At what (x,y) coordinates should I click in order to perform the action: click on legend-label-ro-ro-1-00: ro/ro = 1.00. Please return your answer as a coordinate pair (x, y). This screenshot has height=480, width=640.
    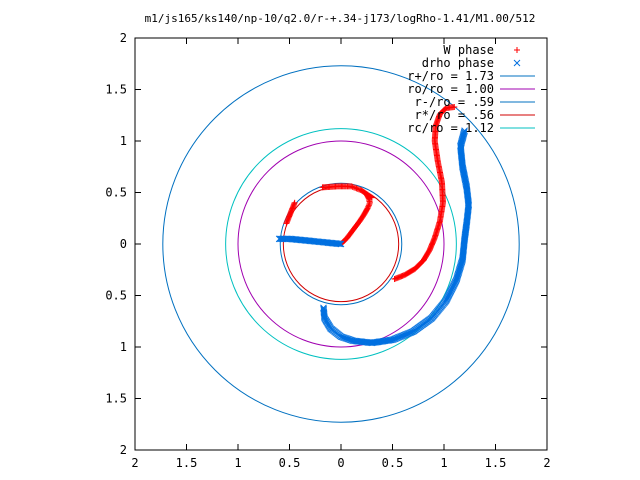
    Looking at the image, I should click on (450, 89).